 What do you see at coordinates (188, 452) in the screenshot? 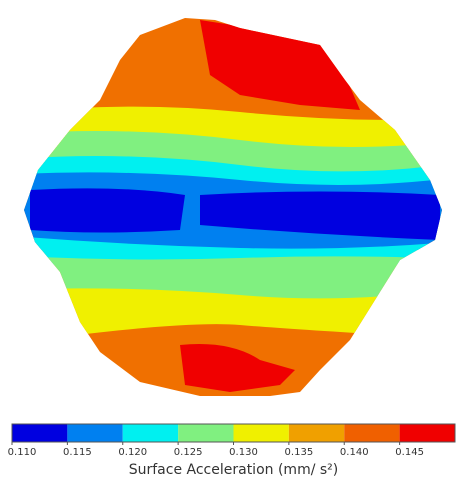
I see `tick-label: 0.125` at bounding box center [188, 452].